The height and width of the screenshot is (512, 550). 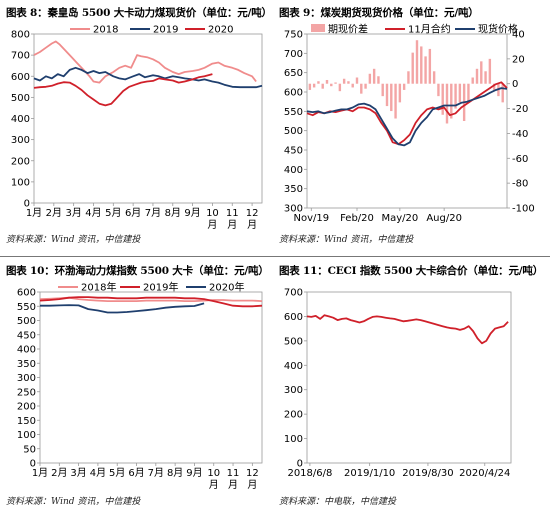 I want to click on chart-source: 资料来源：Wind 资讯，中信建投, so click(x=73, y=502).